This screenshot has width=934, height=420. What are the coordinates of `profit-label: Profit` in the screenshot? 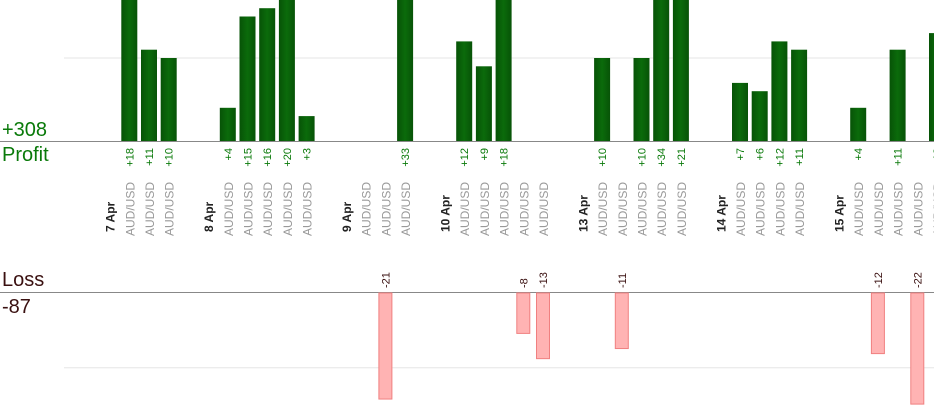 It's located at (25, 155).